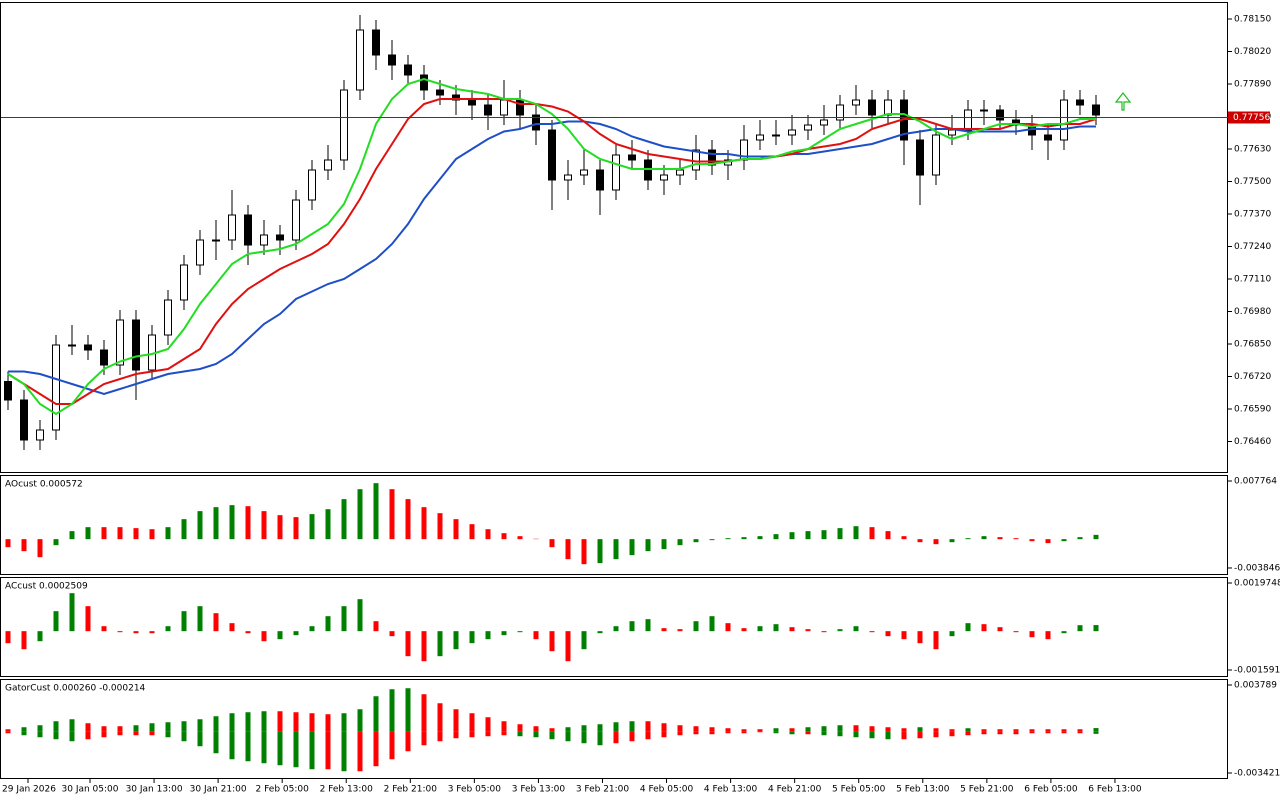  What do you see at coordinates (46, 587) in the screenshot?
I see `pane-title: ACcust 0.0002509` at bounding box center [46, 587].